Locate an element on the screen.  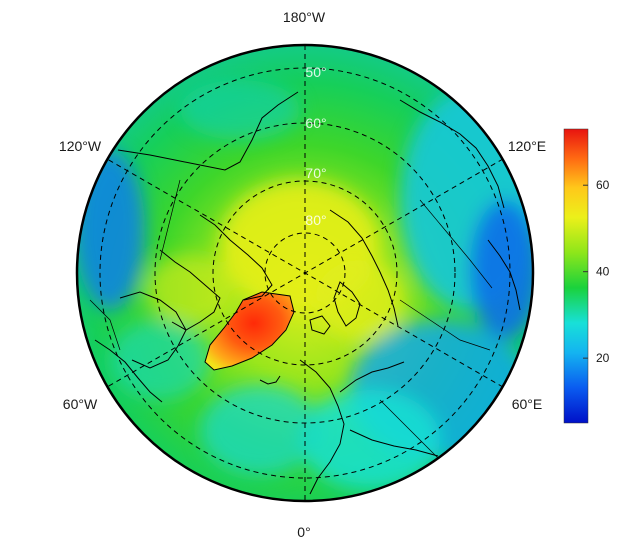
colorbar-tick-label: 40 is located at coordinates (603, 272).